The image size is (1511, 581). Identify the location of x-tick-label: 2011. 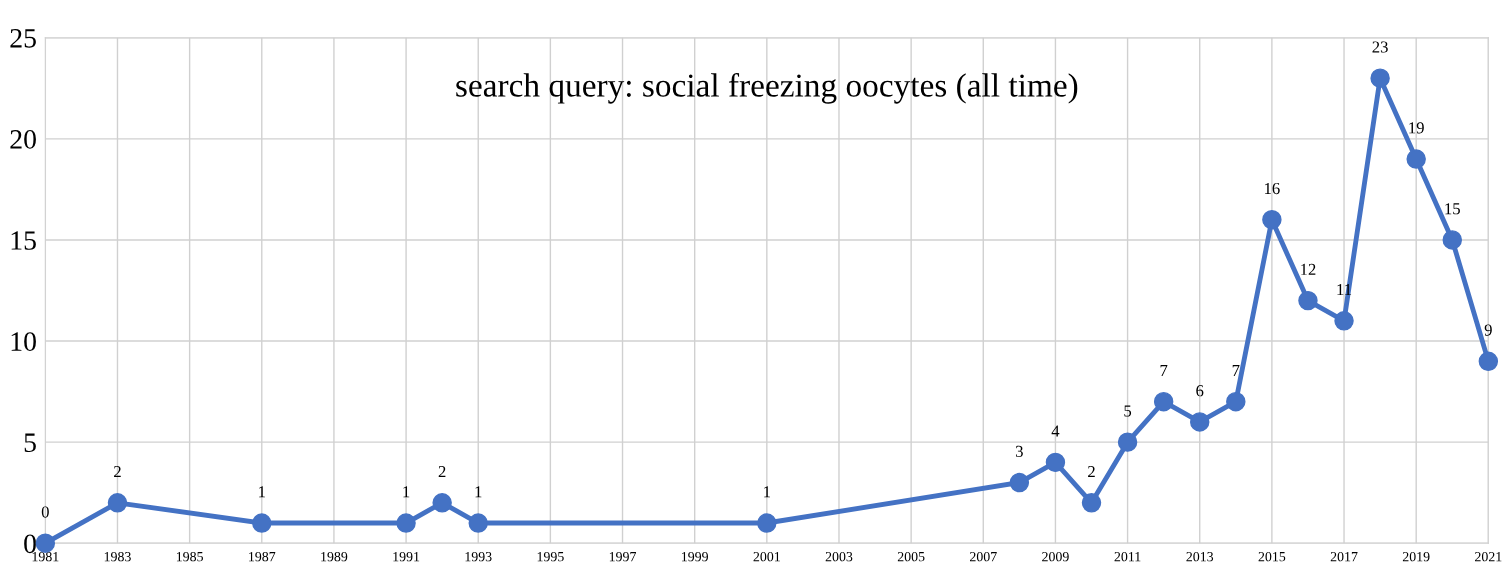
(1127, 556).